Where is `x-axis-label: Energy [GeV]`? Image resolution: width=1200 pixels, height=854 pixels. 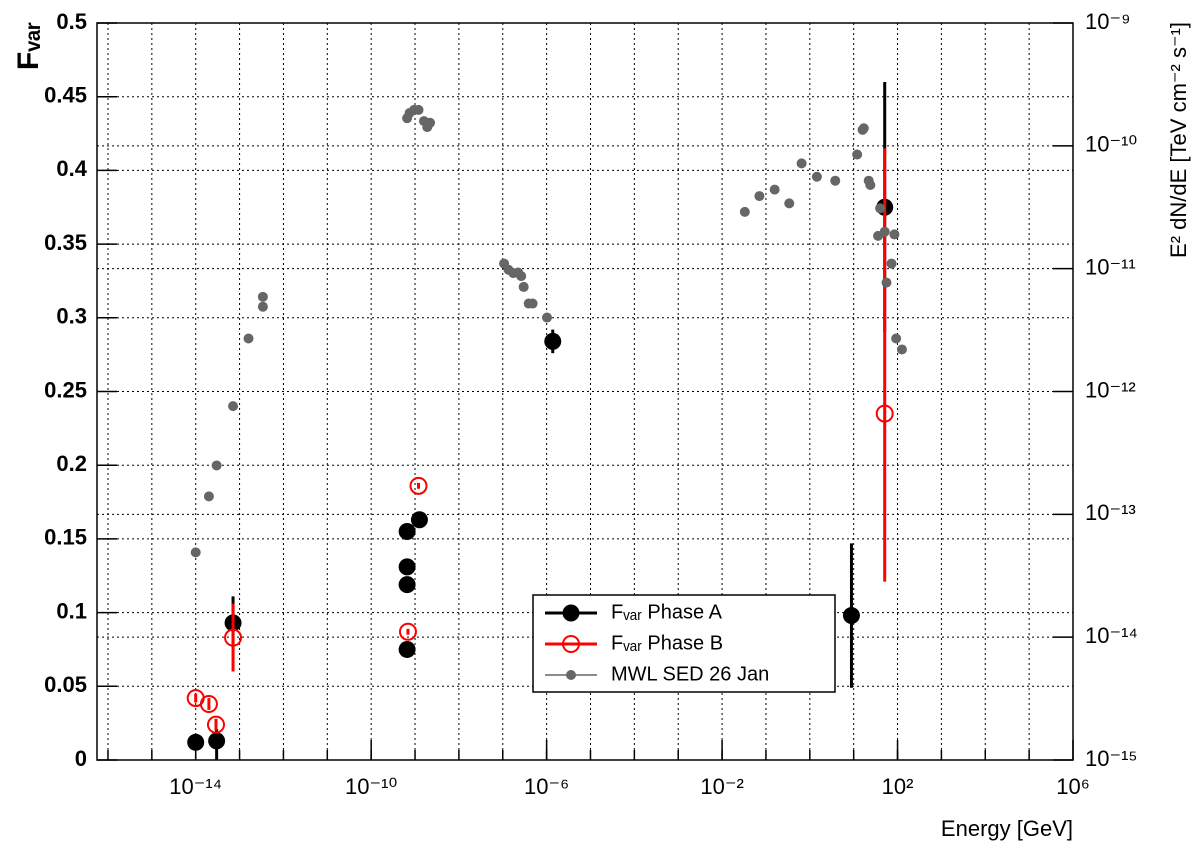 x-axis-label: Energy [GeV] is located at coordinates (1007, 828).